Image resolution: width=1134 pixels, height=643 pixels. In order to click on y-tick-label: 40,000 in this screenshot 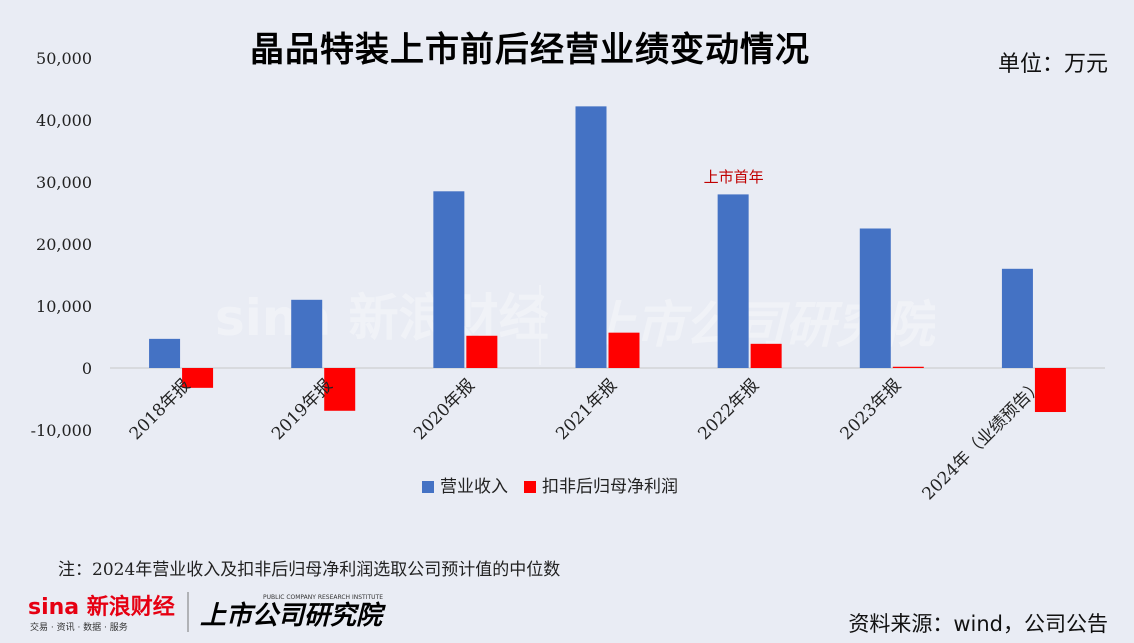, I will do `click(64, 120)`.